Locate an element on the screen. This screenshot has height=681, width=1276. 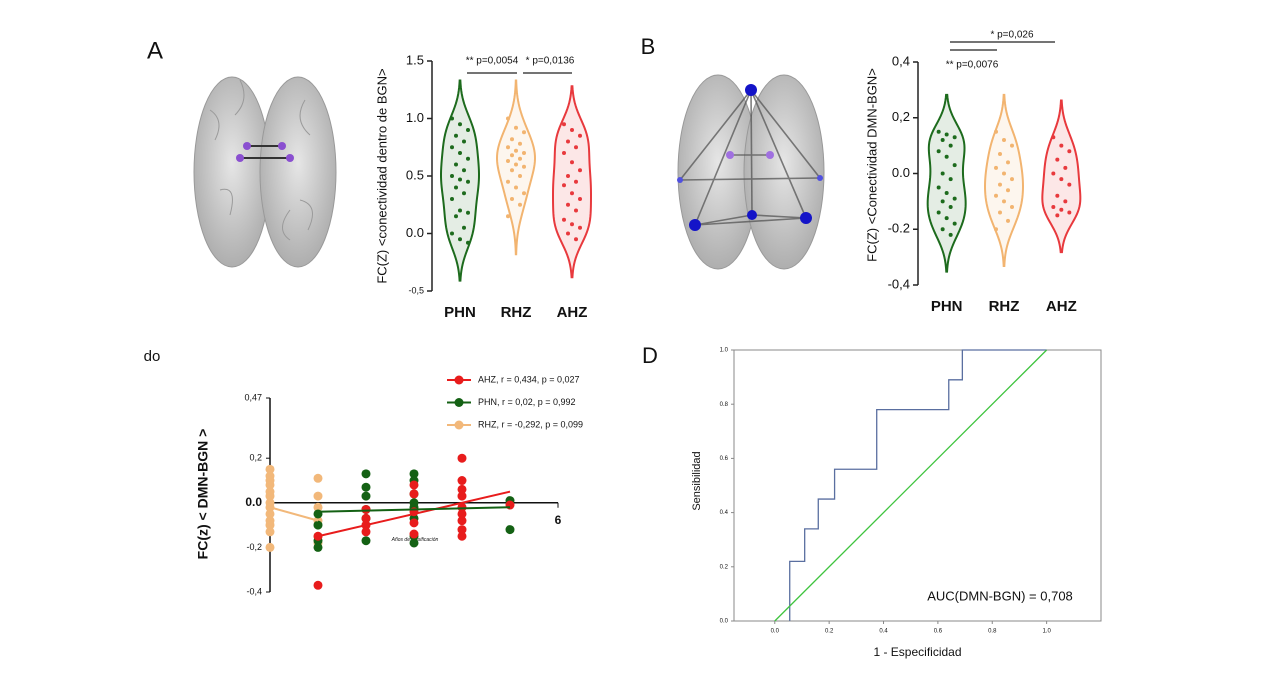
y-axis-label: FC(Z) <conectividad dentro de BGN> is located at coordinates (381, 175).